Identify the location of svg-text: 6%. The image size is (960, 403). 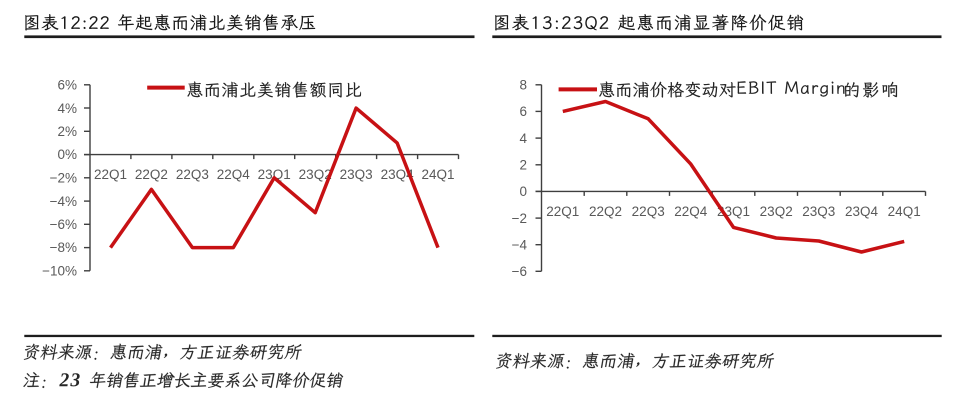
(67, 85).